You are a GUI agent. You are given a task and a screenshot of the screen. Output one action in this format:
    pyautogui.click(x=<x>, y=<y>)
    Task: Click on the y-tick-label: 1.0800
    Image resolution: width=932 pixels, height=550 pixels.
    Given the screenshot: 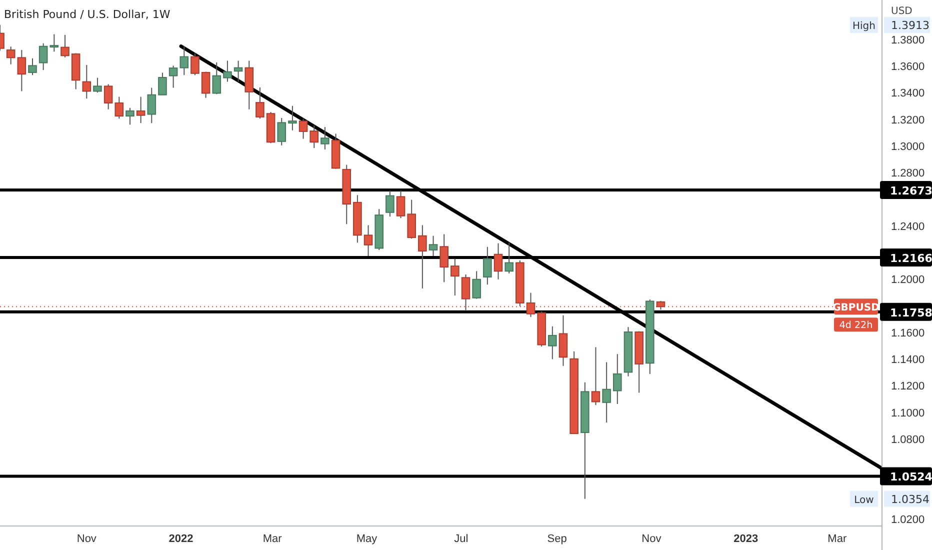 What is the action you would take?
    pyautogui.click(x=908, y=440)
    